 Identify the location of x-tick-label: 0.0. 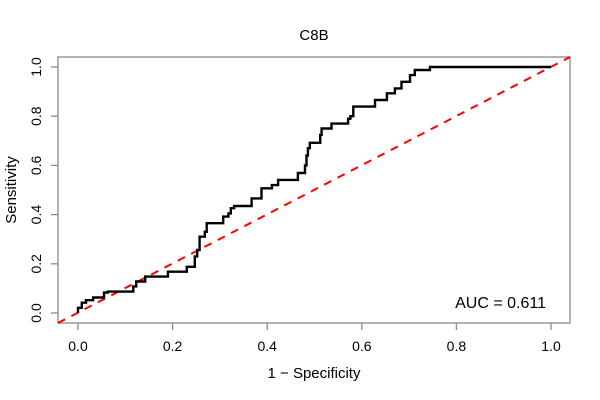
(78, 346).